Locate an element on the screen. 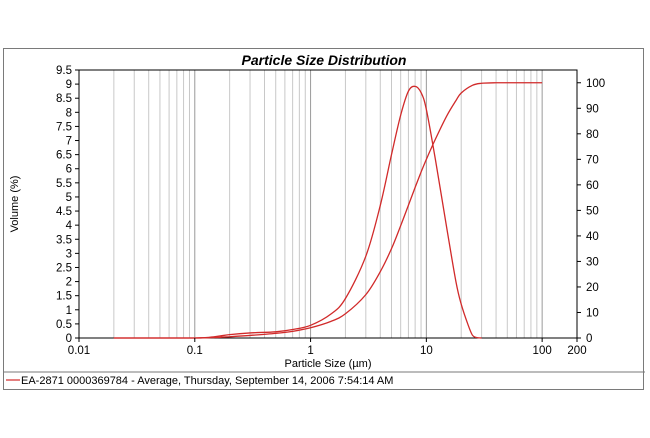  y2-tick-label: 70 is located at coordinates (592, 160).